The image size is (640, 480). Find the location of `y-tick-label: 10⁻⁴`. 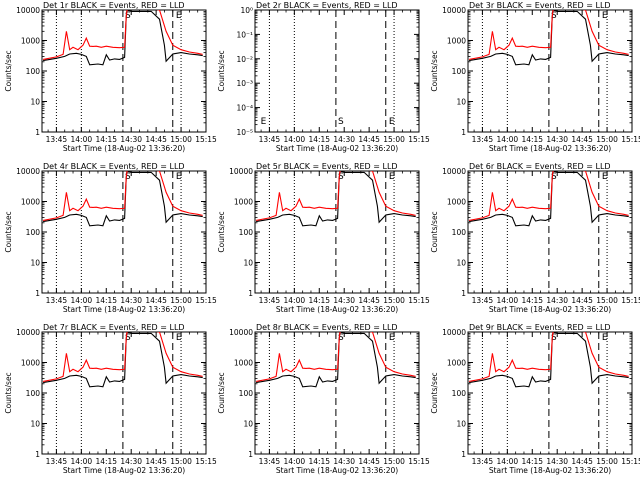

y-tick-label: 10⁻⁴ is located at coordinates (244, 108).